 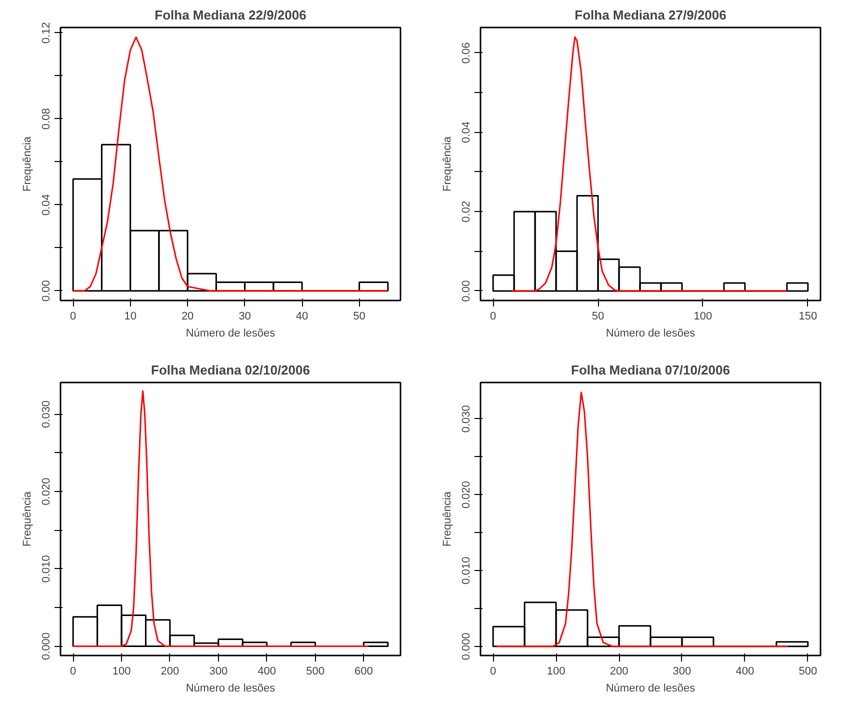 What do you see at coordinates (244, 316) in the screenshot?
I see `x-tick-label: 30` at bounding box center [244, 316].